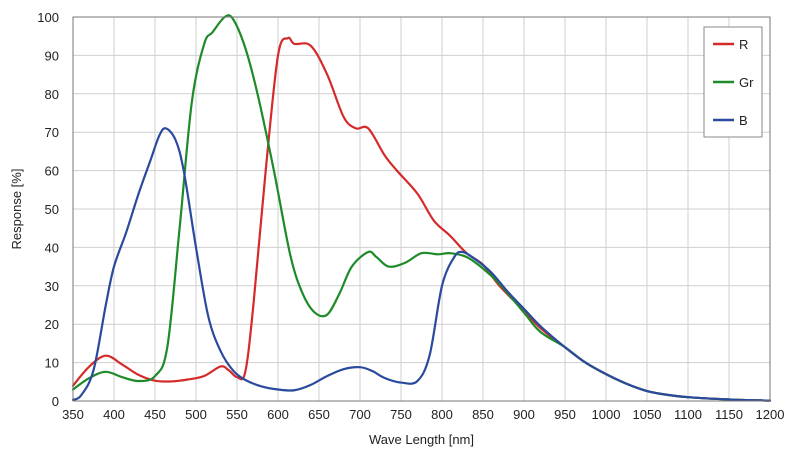  I want to click on y-tick-label: 20, so click(52, 324).